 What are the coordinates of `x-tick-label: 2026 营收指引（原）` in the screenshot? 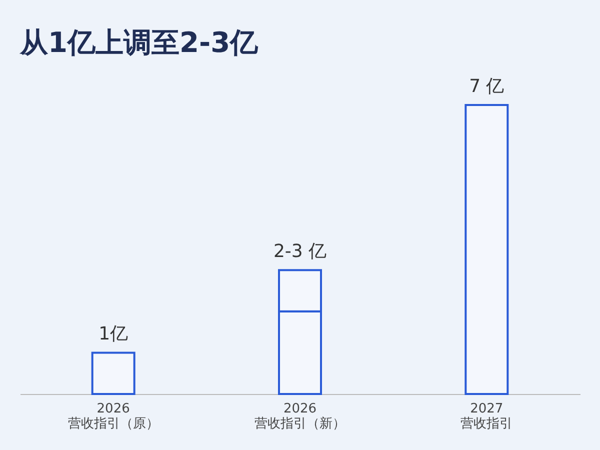 It's located at (113, 417).